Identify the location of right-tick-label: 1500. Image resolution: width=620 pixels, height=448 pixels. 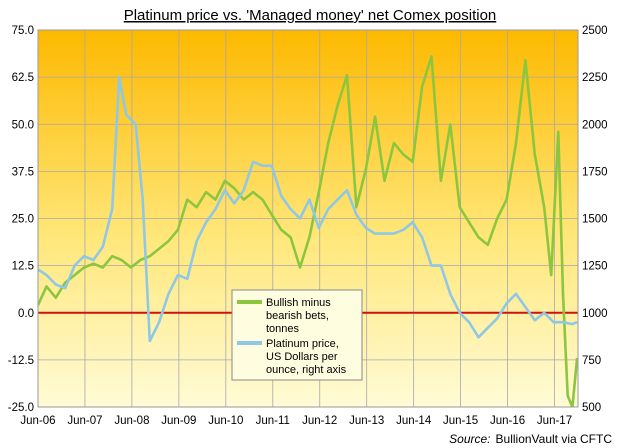
(595, 220).